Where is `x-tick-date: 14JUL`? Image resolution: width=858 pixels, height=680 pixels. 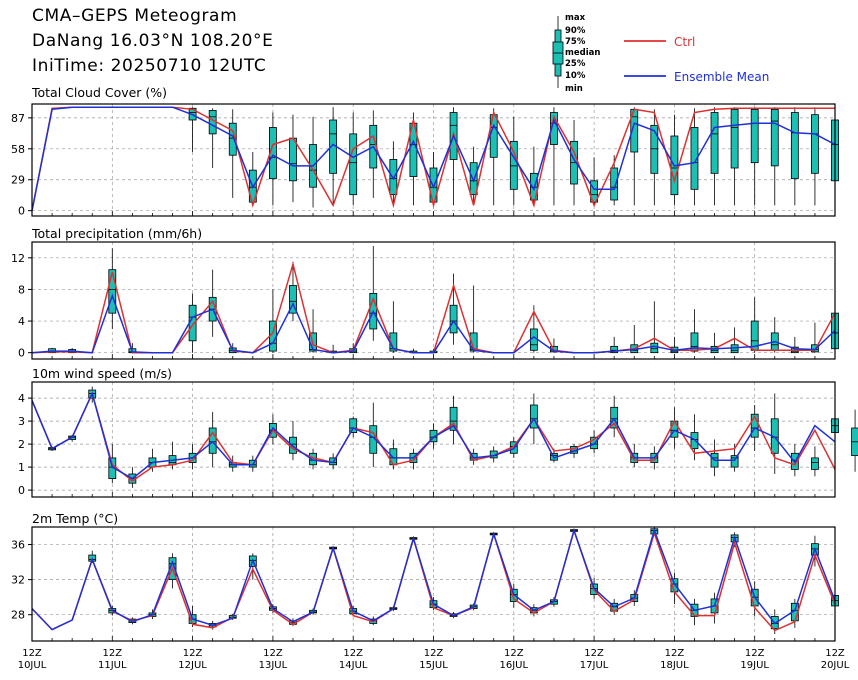 x-tick-date: 14JUL is located at coordinates (353, 665).